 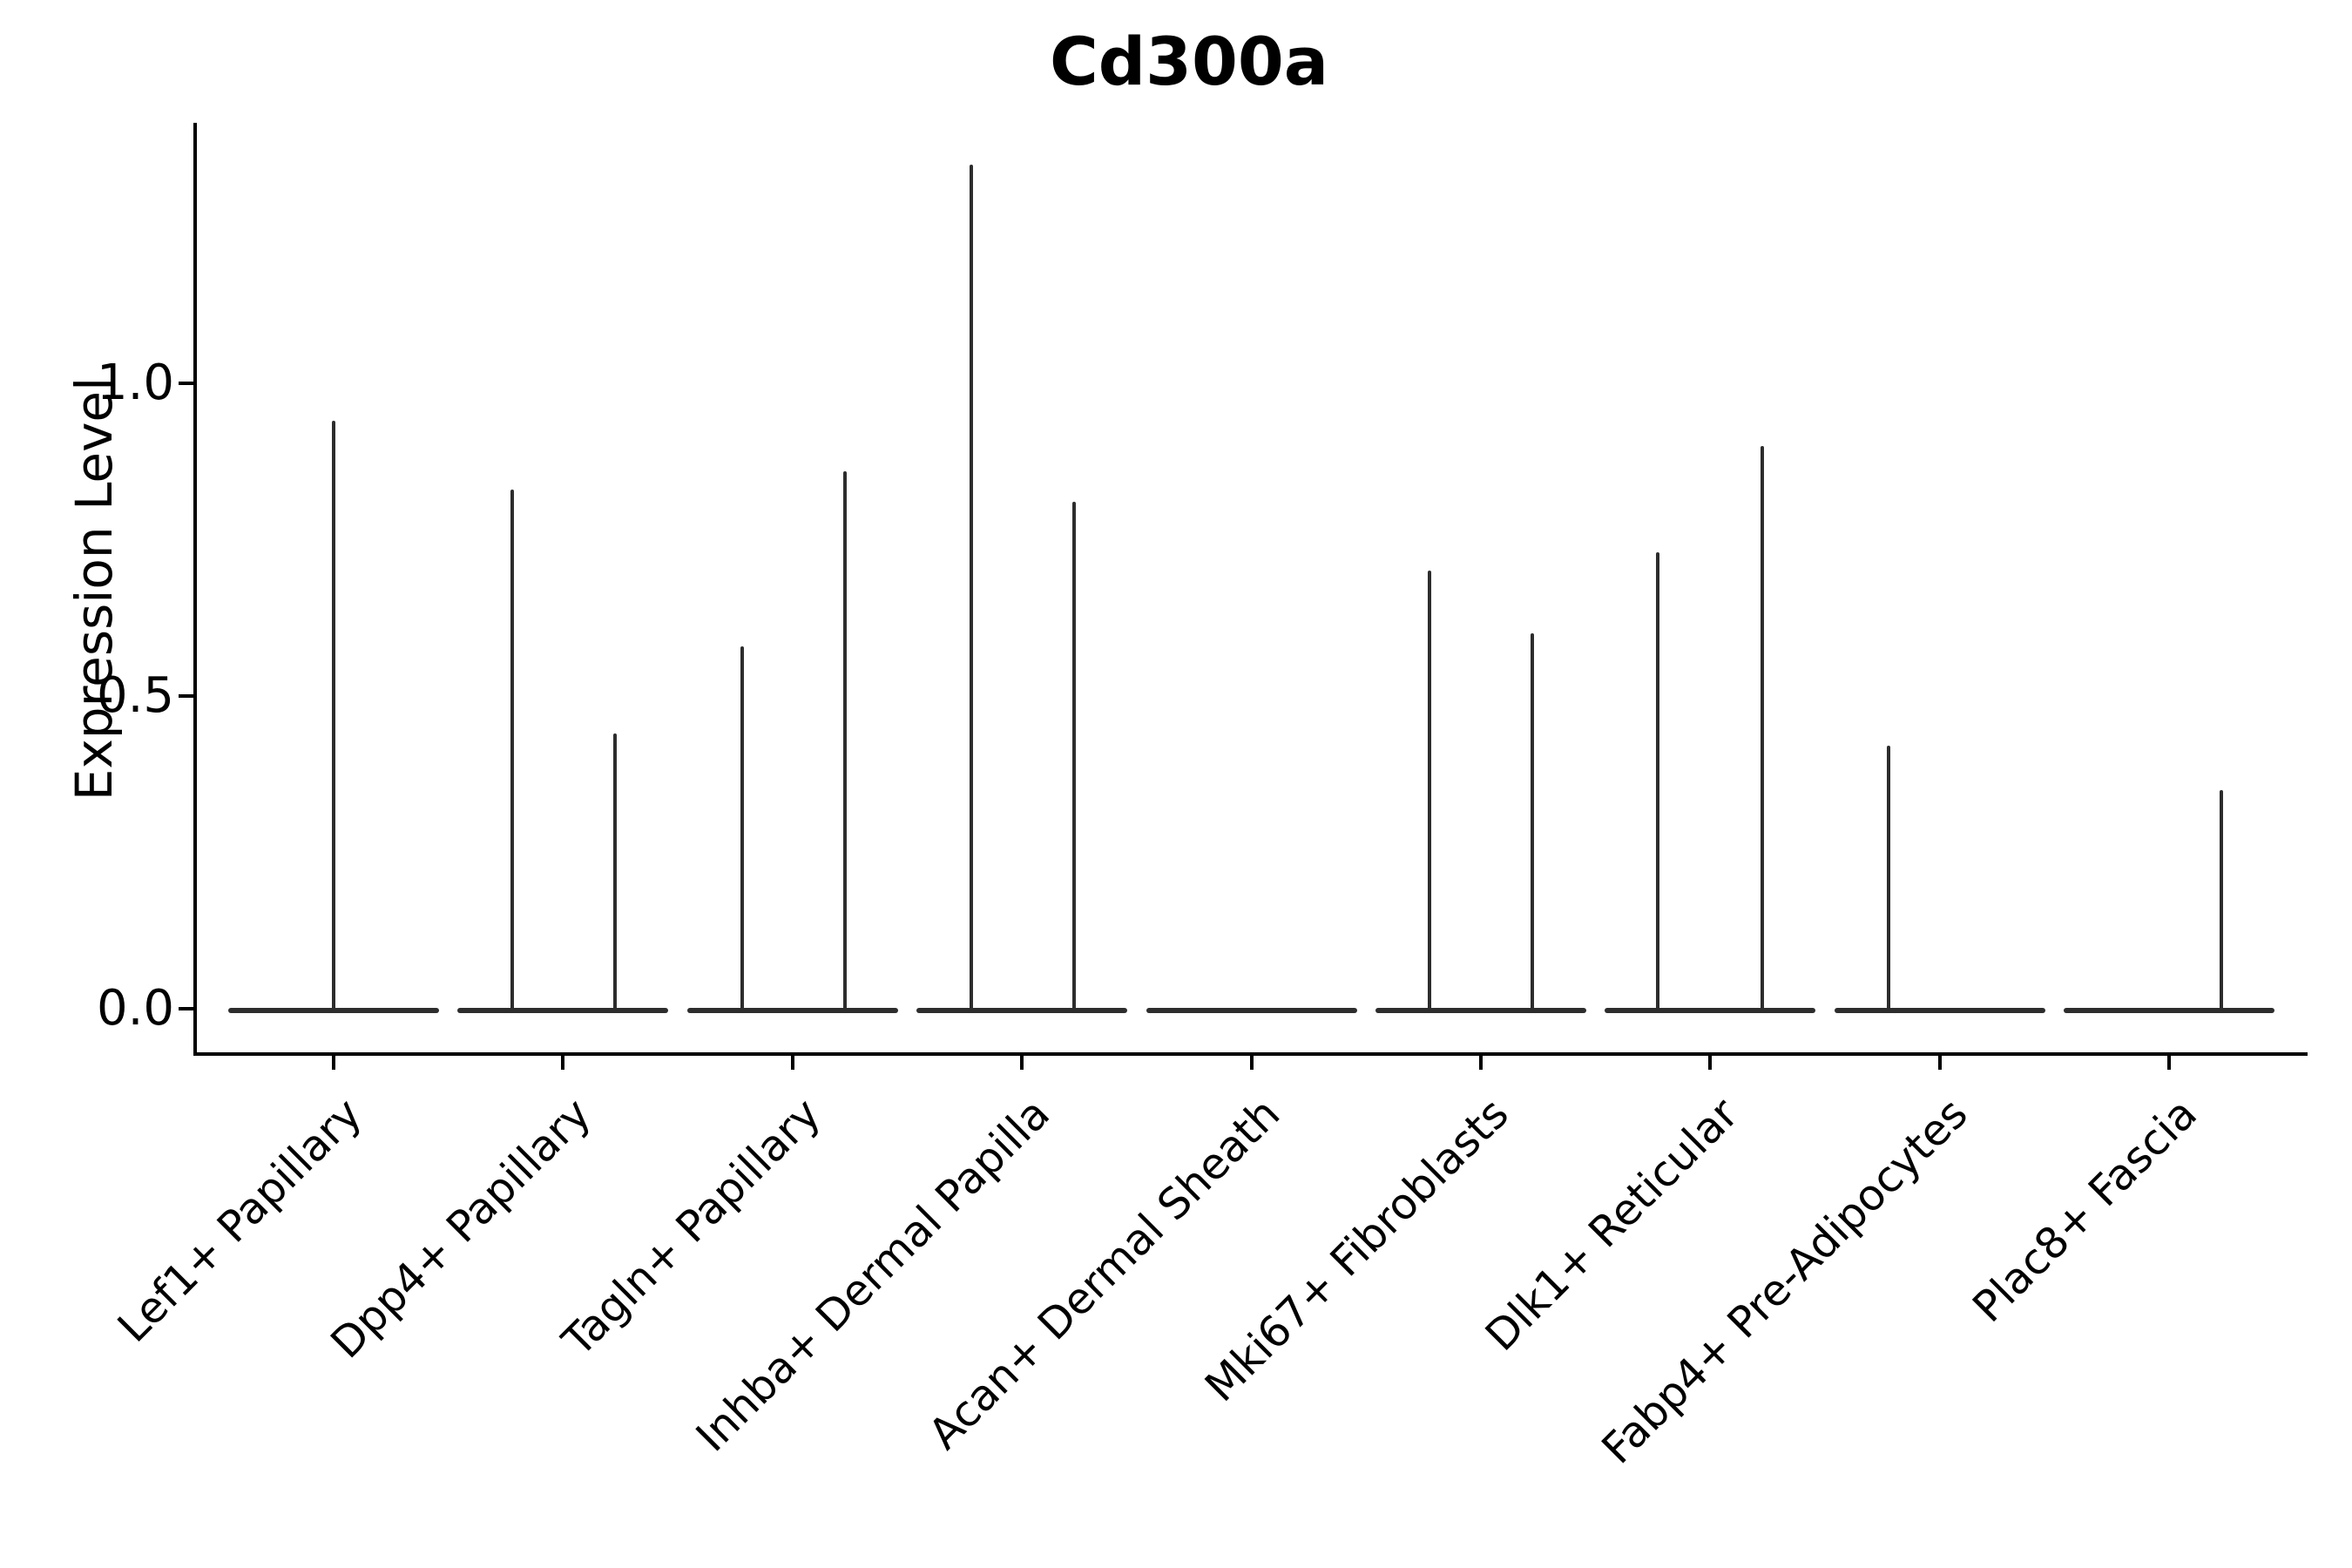 What do you see at coordinates (1250, 1054) in the screenshot?
I see `x-axis-spine` at bounding box center [1250, 1054].